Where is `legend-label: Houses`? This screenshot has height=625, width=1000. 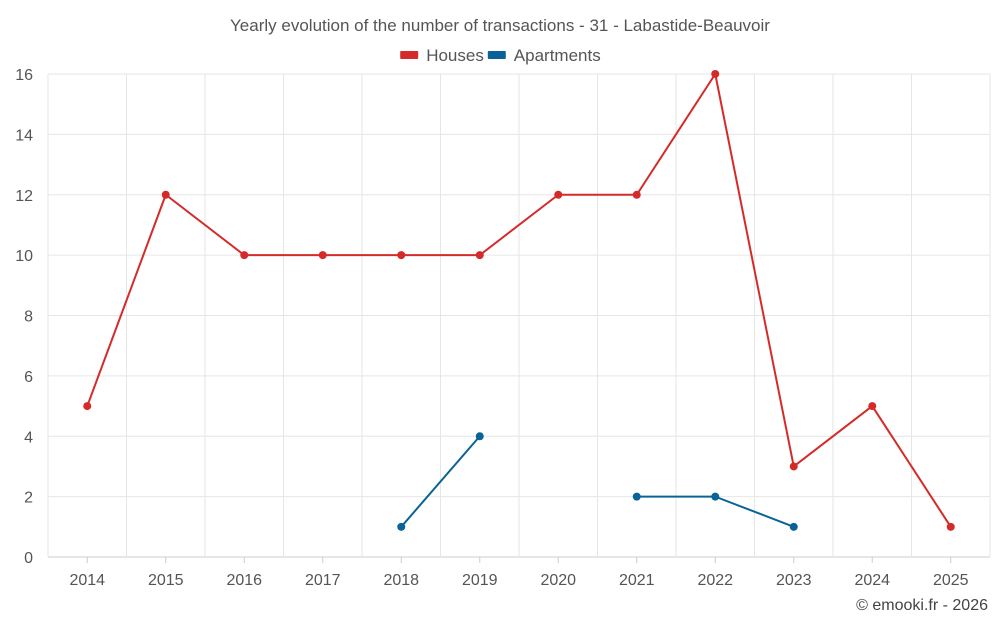 legend-label: Houses is located at coordinates (455, 55).